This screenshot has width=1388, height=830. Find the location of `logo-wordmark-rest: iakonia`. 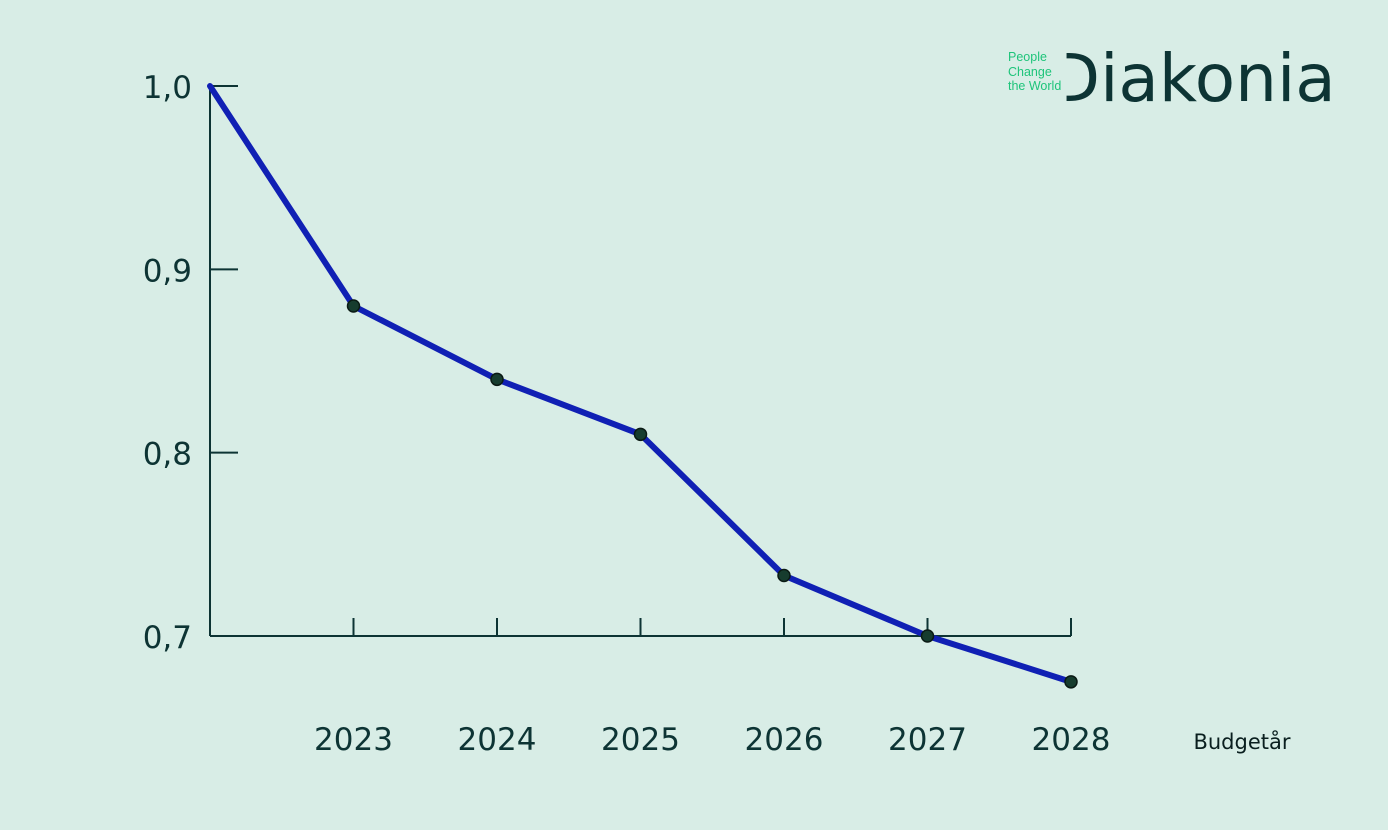

logo-wordmark-rest: iakonia is located at coordinates (1218, 78).